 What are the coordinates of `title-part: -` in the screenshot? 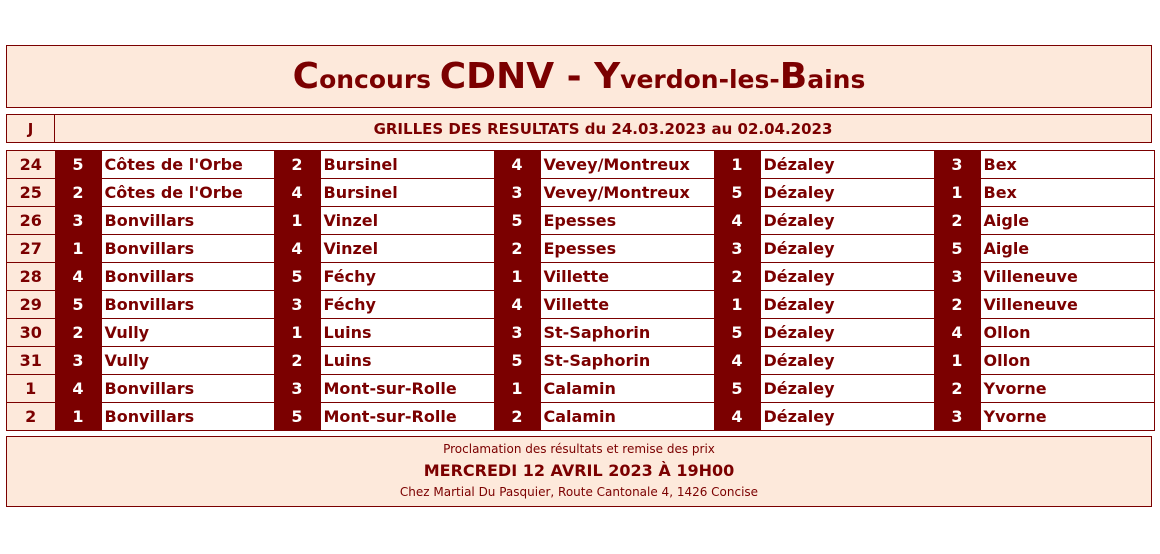 It's located at (574, 76).